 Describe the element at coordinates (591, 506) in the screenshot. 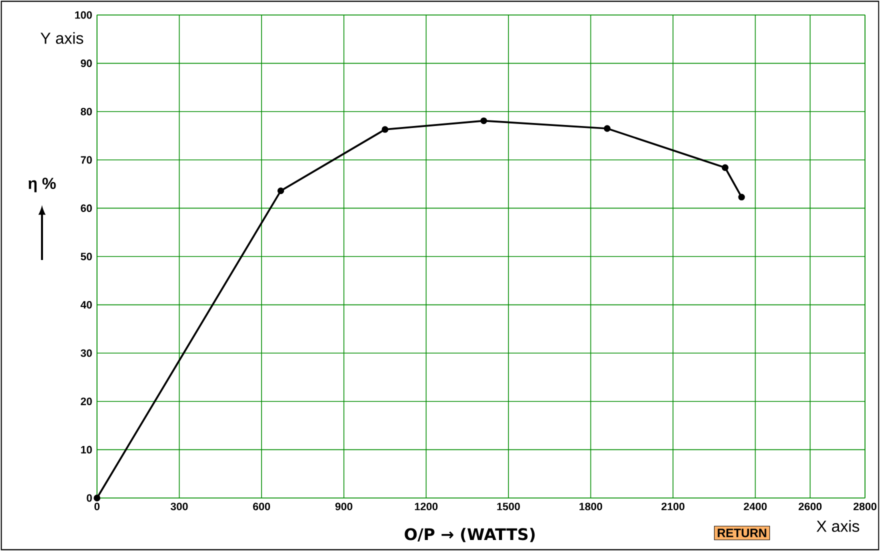

I see `x-tick-label: 1800` at that location.